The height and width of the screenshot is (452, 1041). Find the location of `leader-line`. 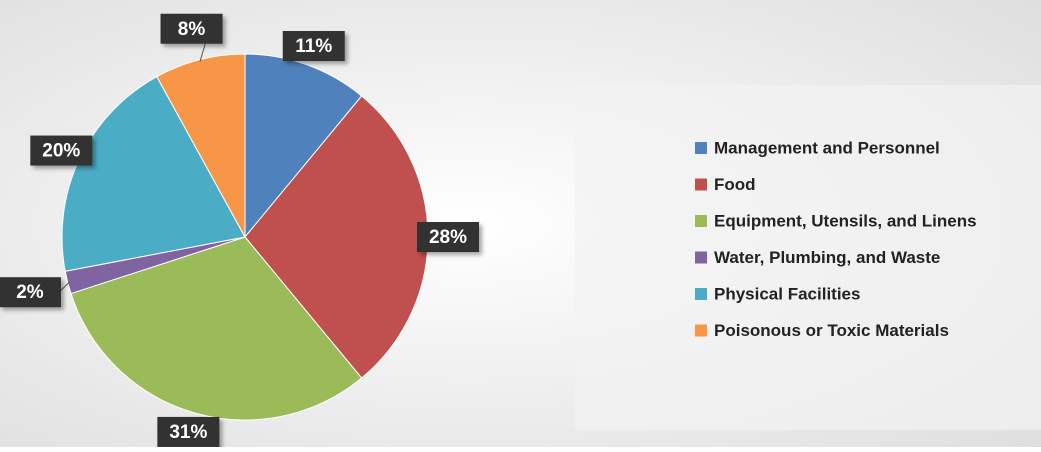

leader-line is located at coordinates (203, 52).